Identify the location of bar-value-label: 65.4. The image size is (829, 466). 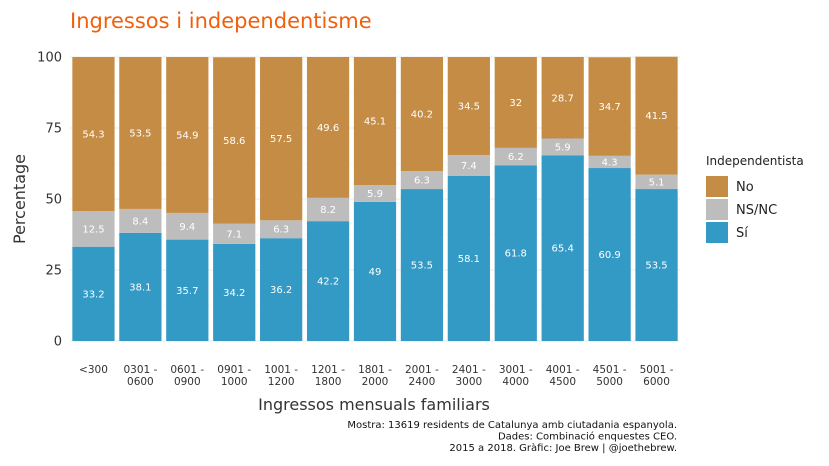
(563, 249).